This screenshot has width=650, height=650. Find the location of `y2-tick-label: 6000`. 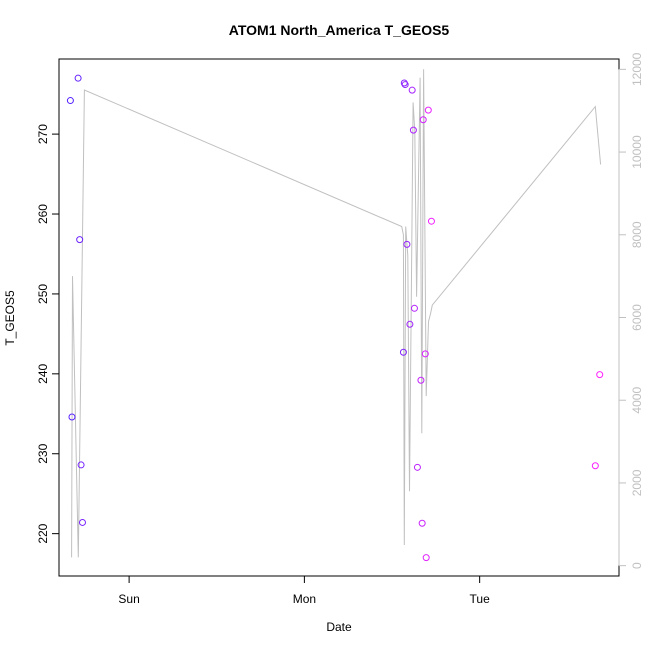

y2-tick-label: 6000 is located at coordinates (637, 317).